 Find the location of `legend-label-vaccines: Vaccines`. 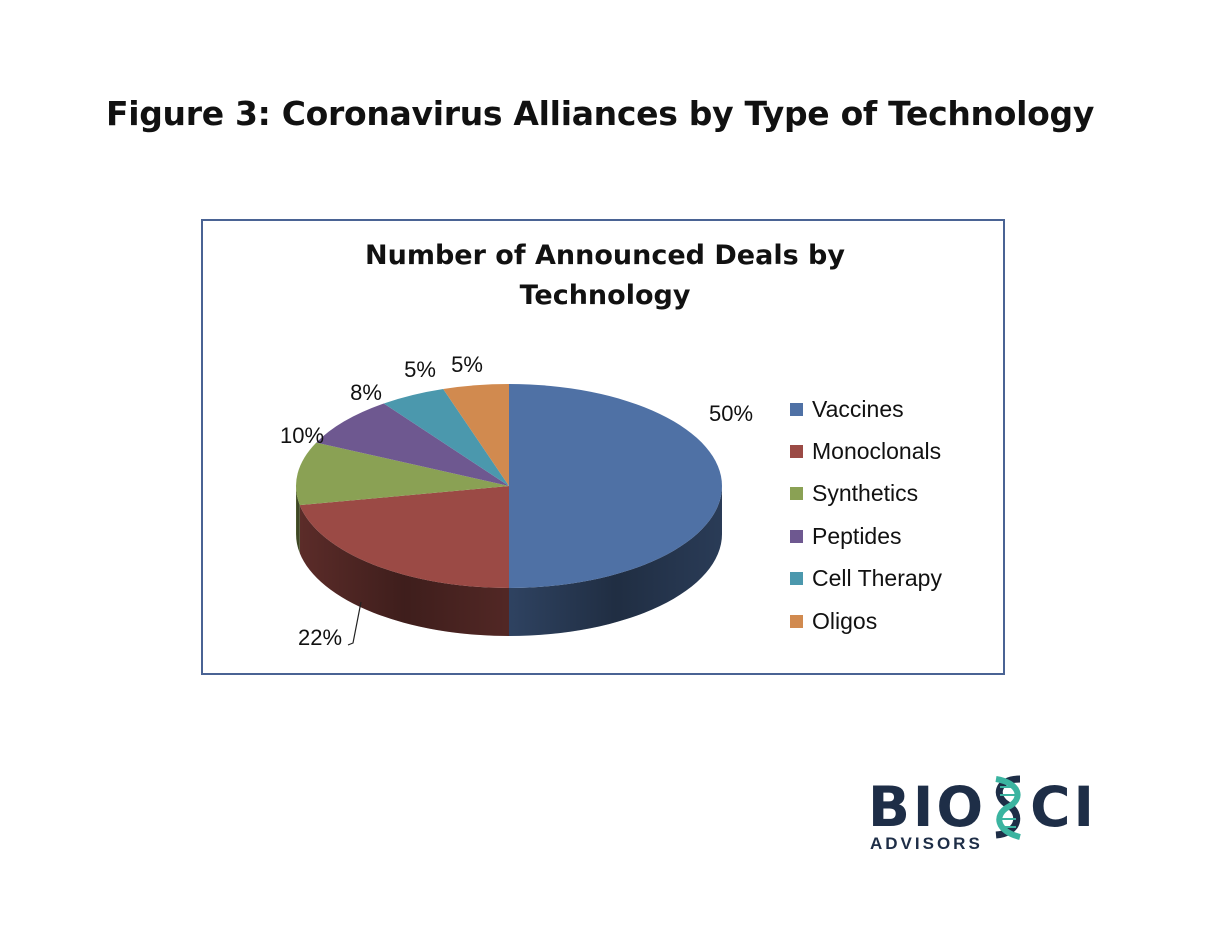

legend-label-vaccines: Vaccines is located at coordinates (858, 408).